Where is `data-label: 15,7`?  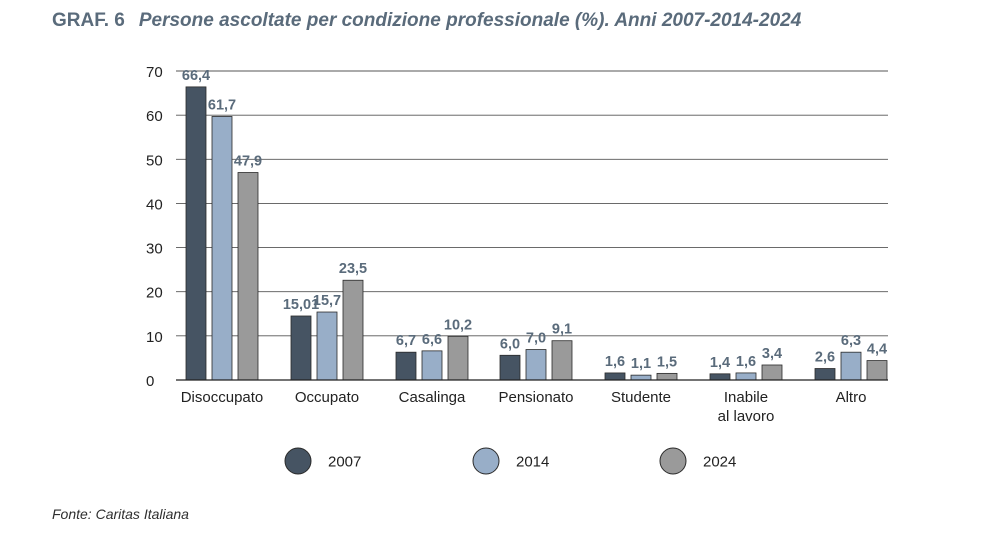 data-label: 15,7 is located at coordinates (327, 301).